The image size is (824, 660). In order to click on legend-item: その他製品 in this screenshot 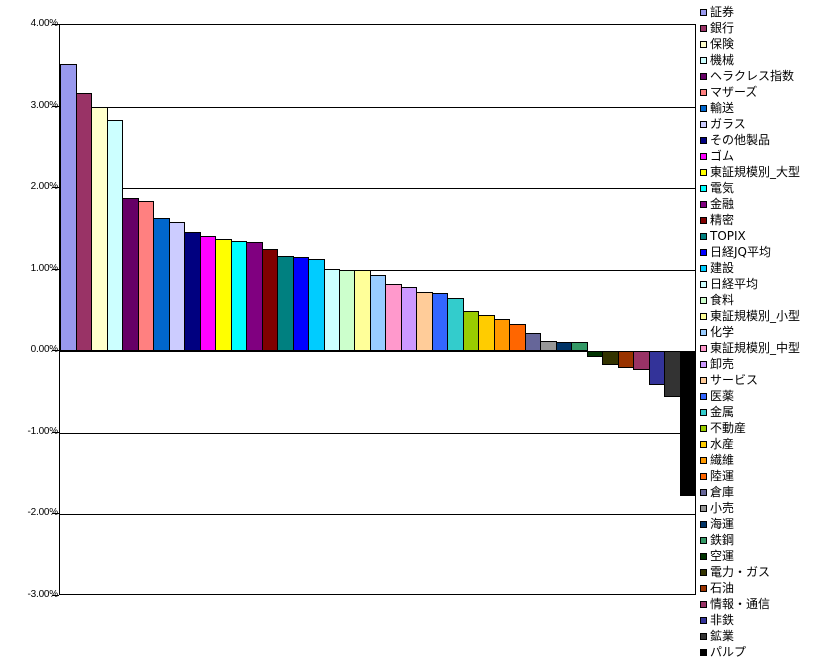, I will do `click(762, 140)`.